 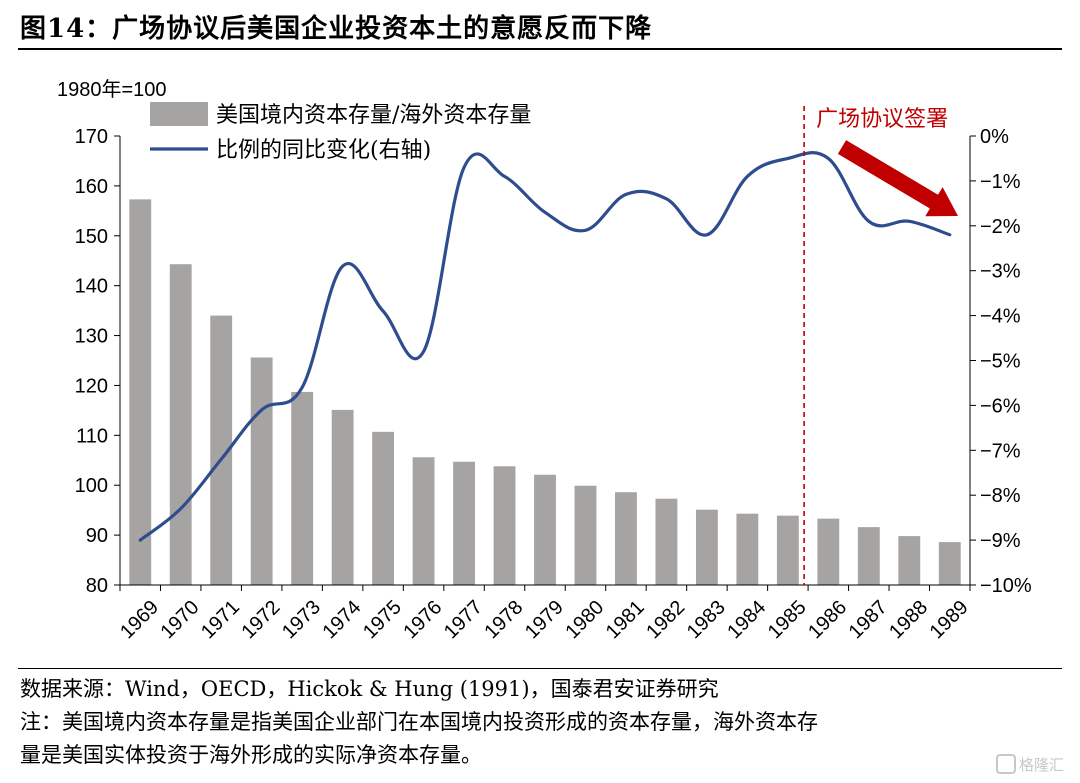 What do you see at coordinates (584, 619) in the screenshot?
I see `x-tick-label: 1980` at bounding box center [584, 619].